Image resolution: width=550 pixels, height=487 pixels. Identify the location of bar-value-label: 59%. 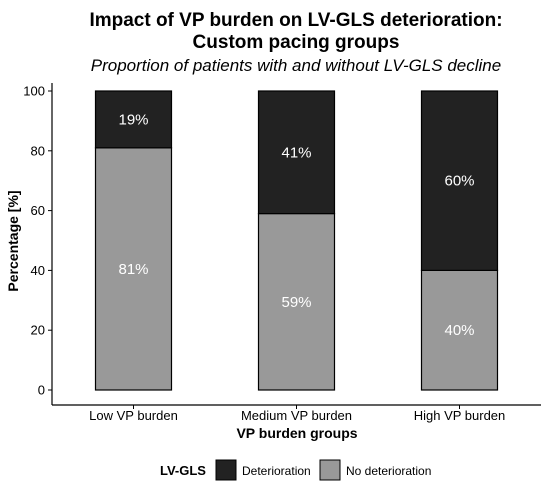
(296, 302).